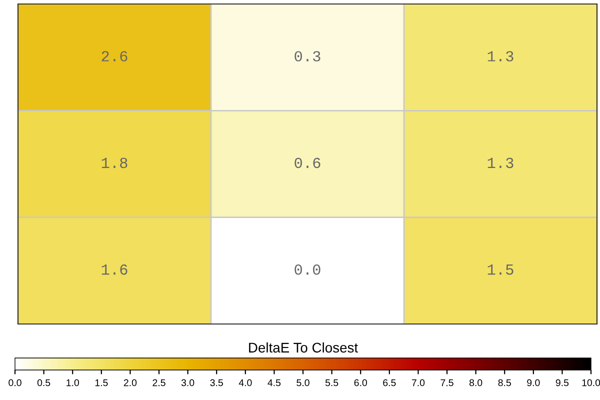  I want to click on color-bar-label: 7.5, so click(447, 382).